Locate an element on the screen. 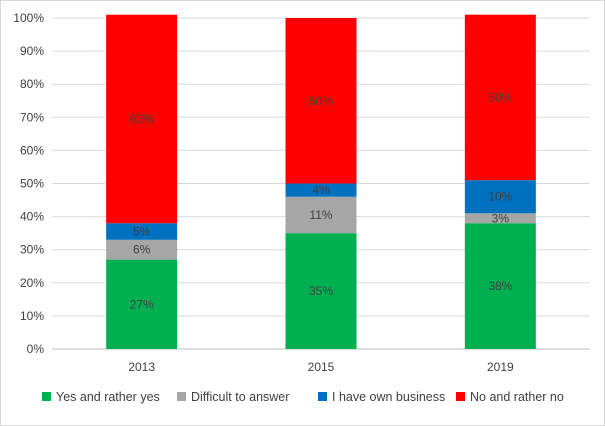  x-tick-label: 2015 is located at coordinates (321, 367).